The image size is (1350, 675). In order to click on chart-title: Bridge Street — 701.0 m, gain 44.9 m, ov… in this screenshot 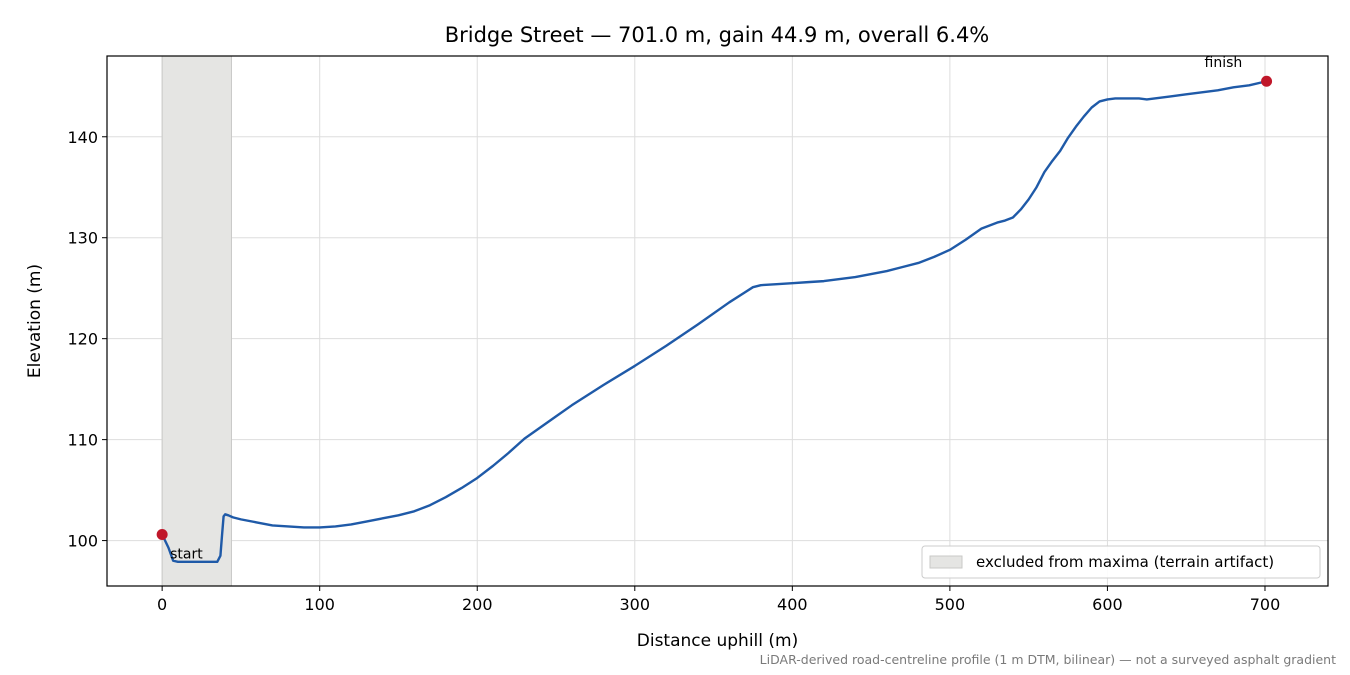, I will do `click(717, 35)`.